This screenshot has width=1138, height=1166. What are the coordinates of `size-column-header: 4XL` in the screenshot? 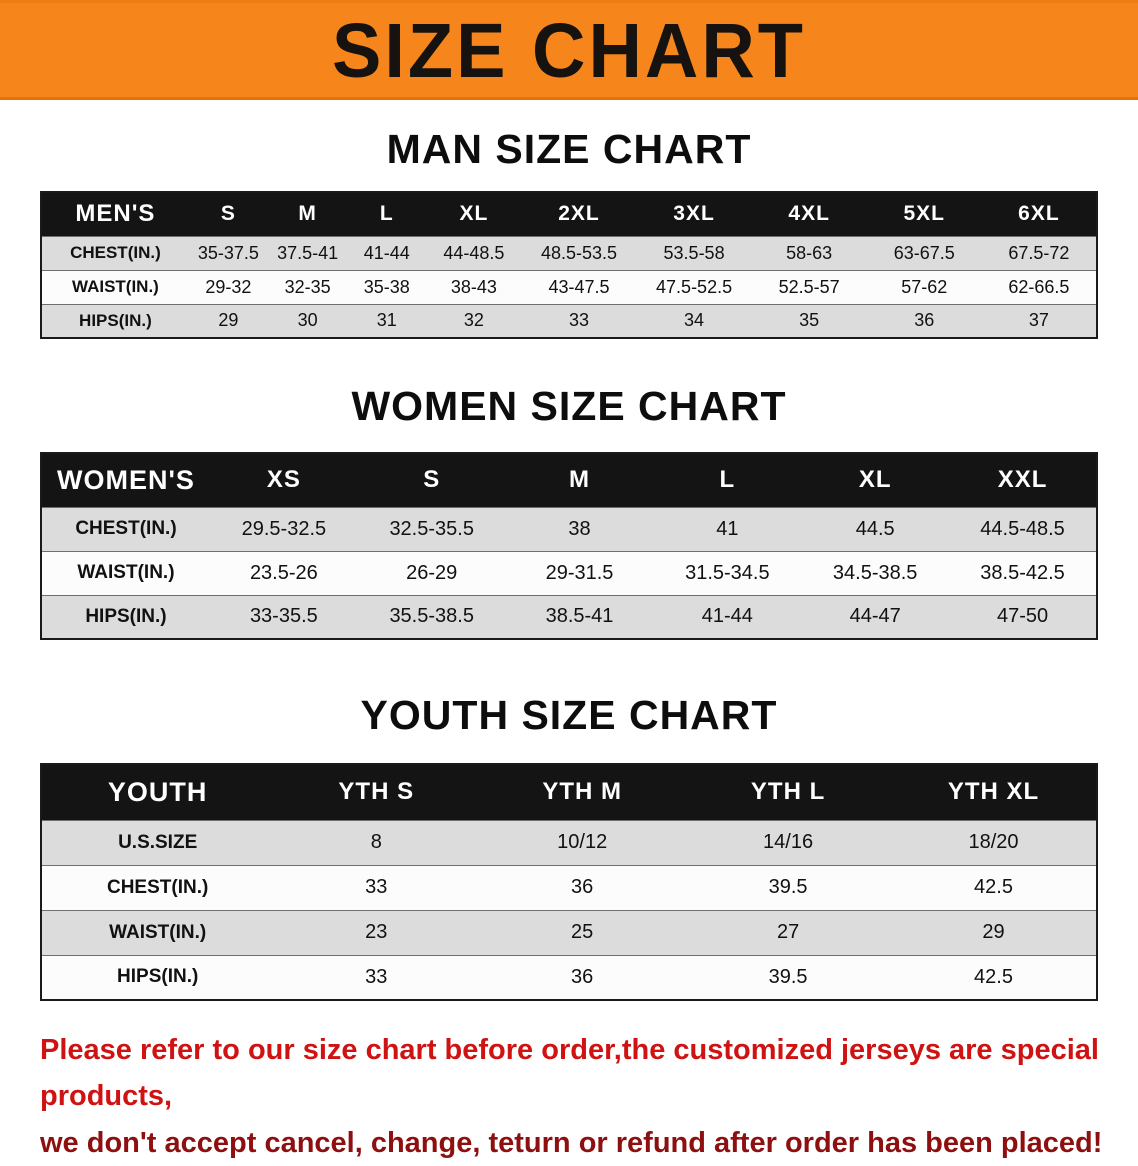 It's located at (809, 214).